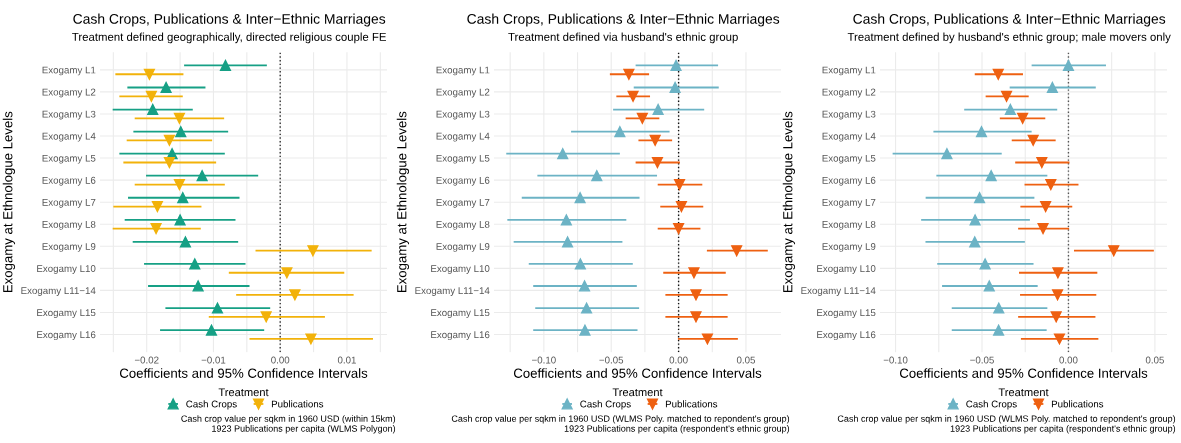  What do you see at coordinates (146, 360) in the screenshot?
I see `x-tick-label: −0.02` at bounding box center [146, 360].